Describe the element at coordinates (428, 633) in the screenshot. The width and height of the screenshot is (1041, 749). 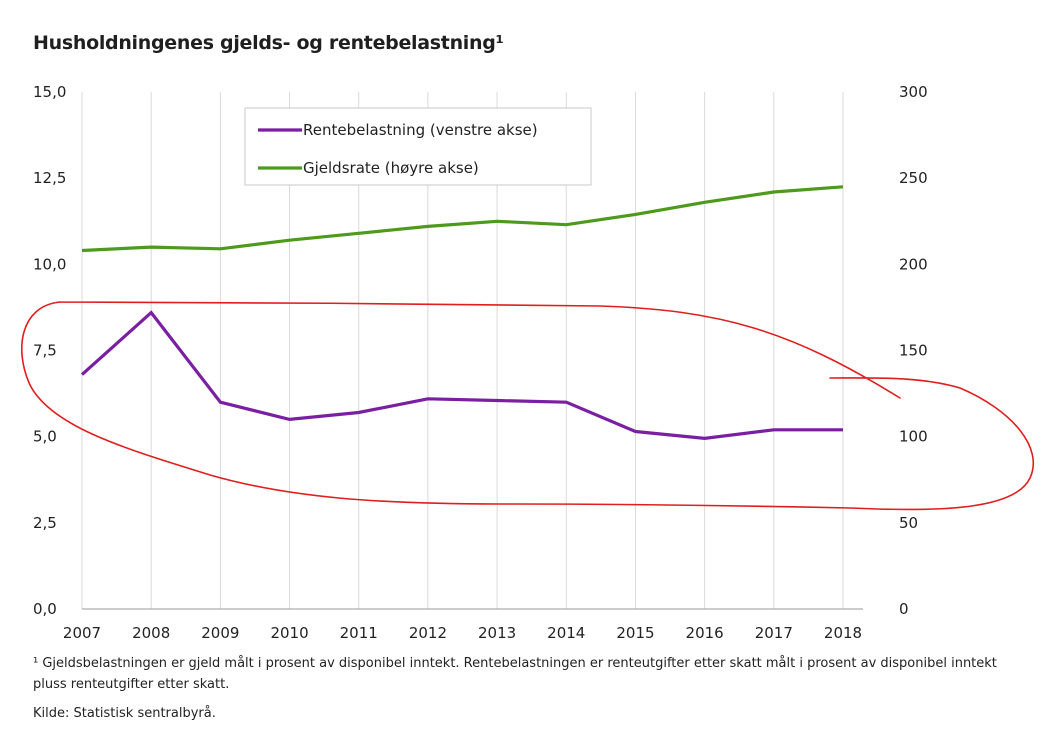
I see `x-tick-label: 2012` at that location.